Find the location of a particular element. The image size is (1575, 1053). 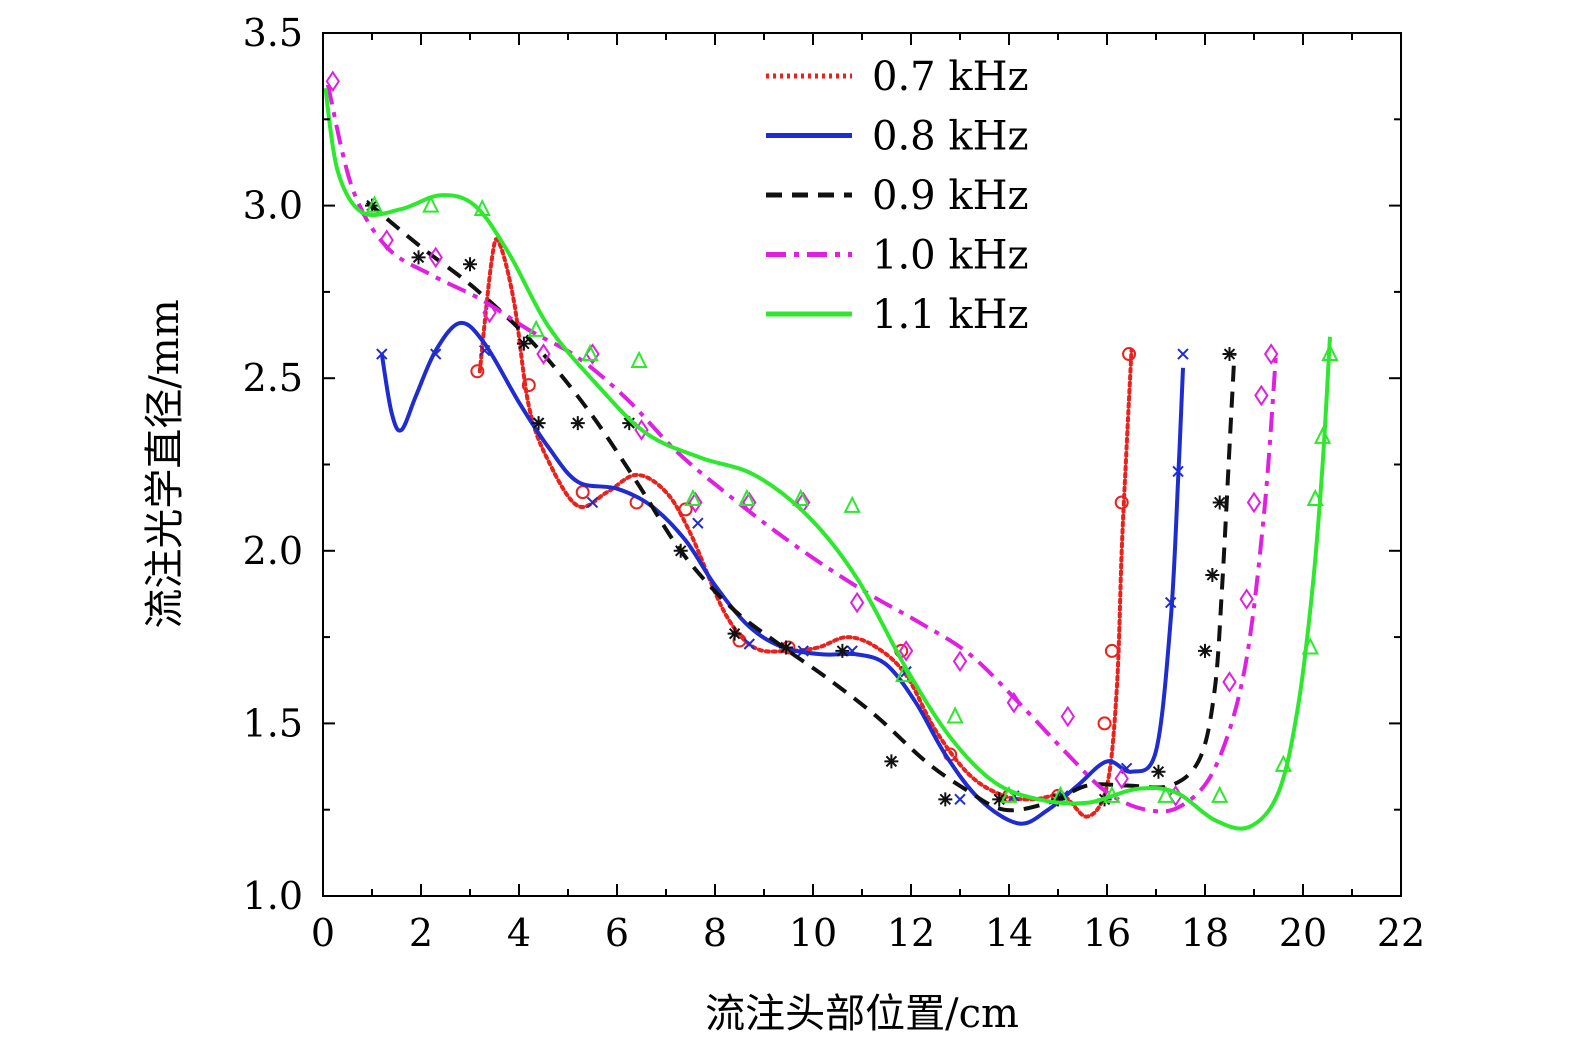

legend: 0.7 kHz 0.8 kHz 0.9 kHz 1.0 kHz 1.1 kHz is located at coordinates (897, 196).